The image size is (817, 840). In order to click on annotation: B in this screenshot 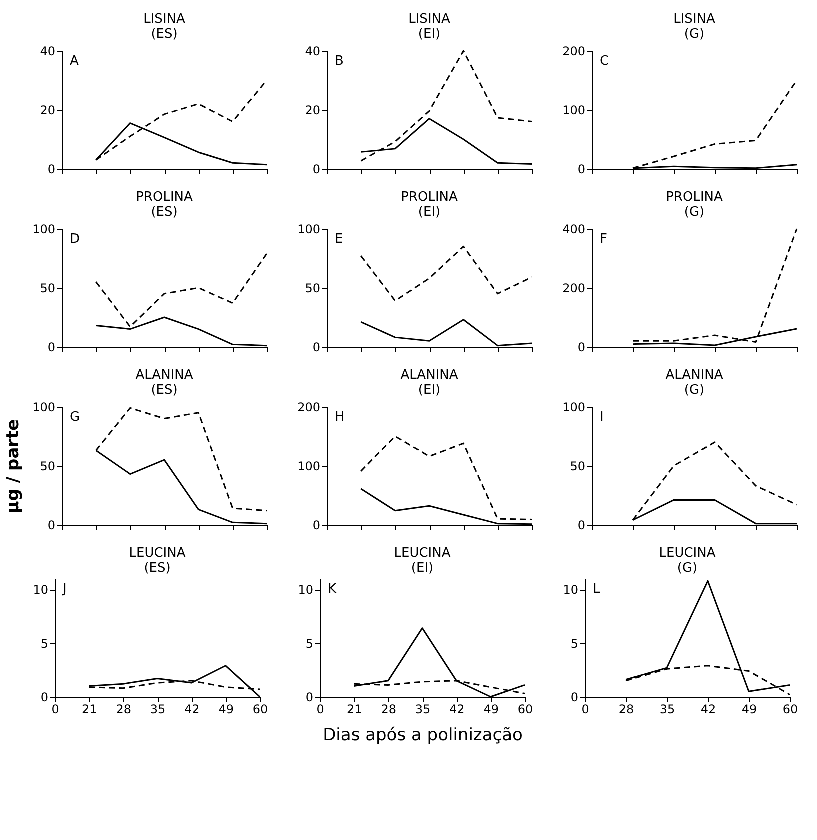, I will do `click(339, 61)`.